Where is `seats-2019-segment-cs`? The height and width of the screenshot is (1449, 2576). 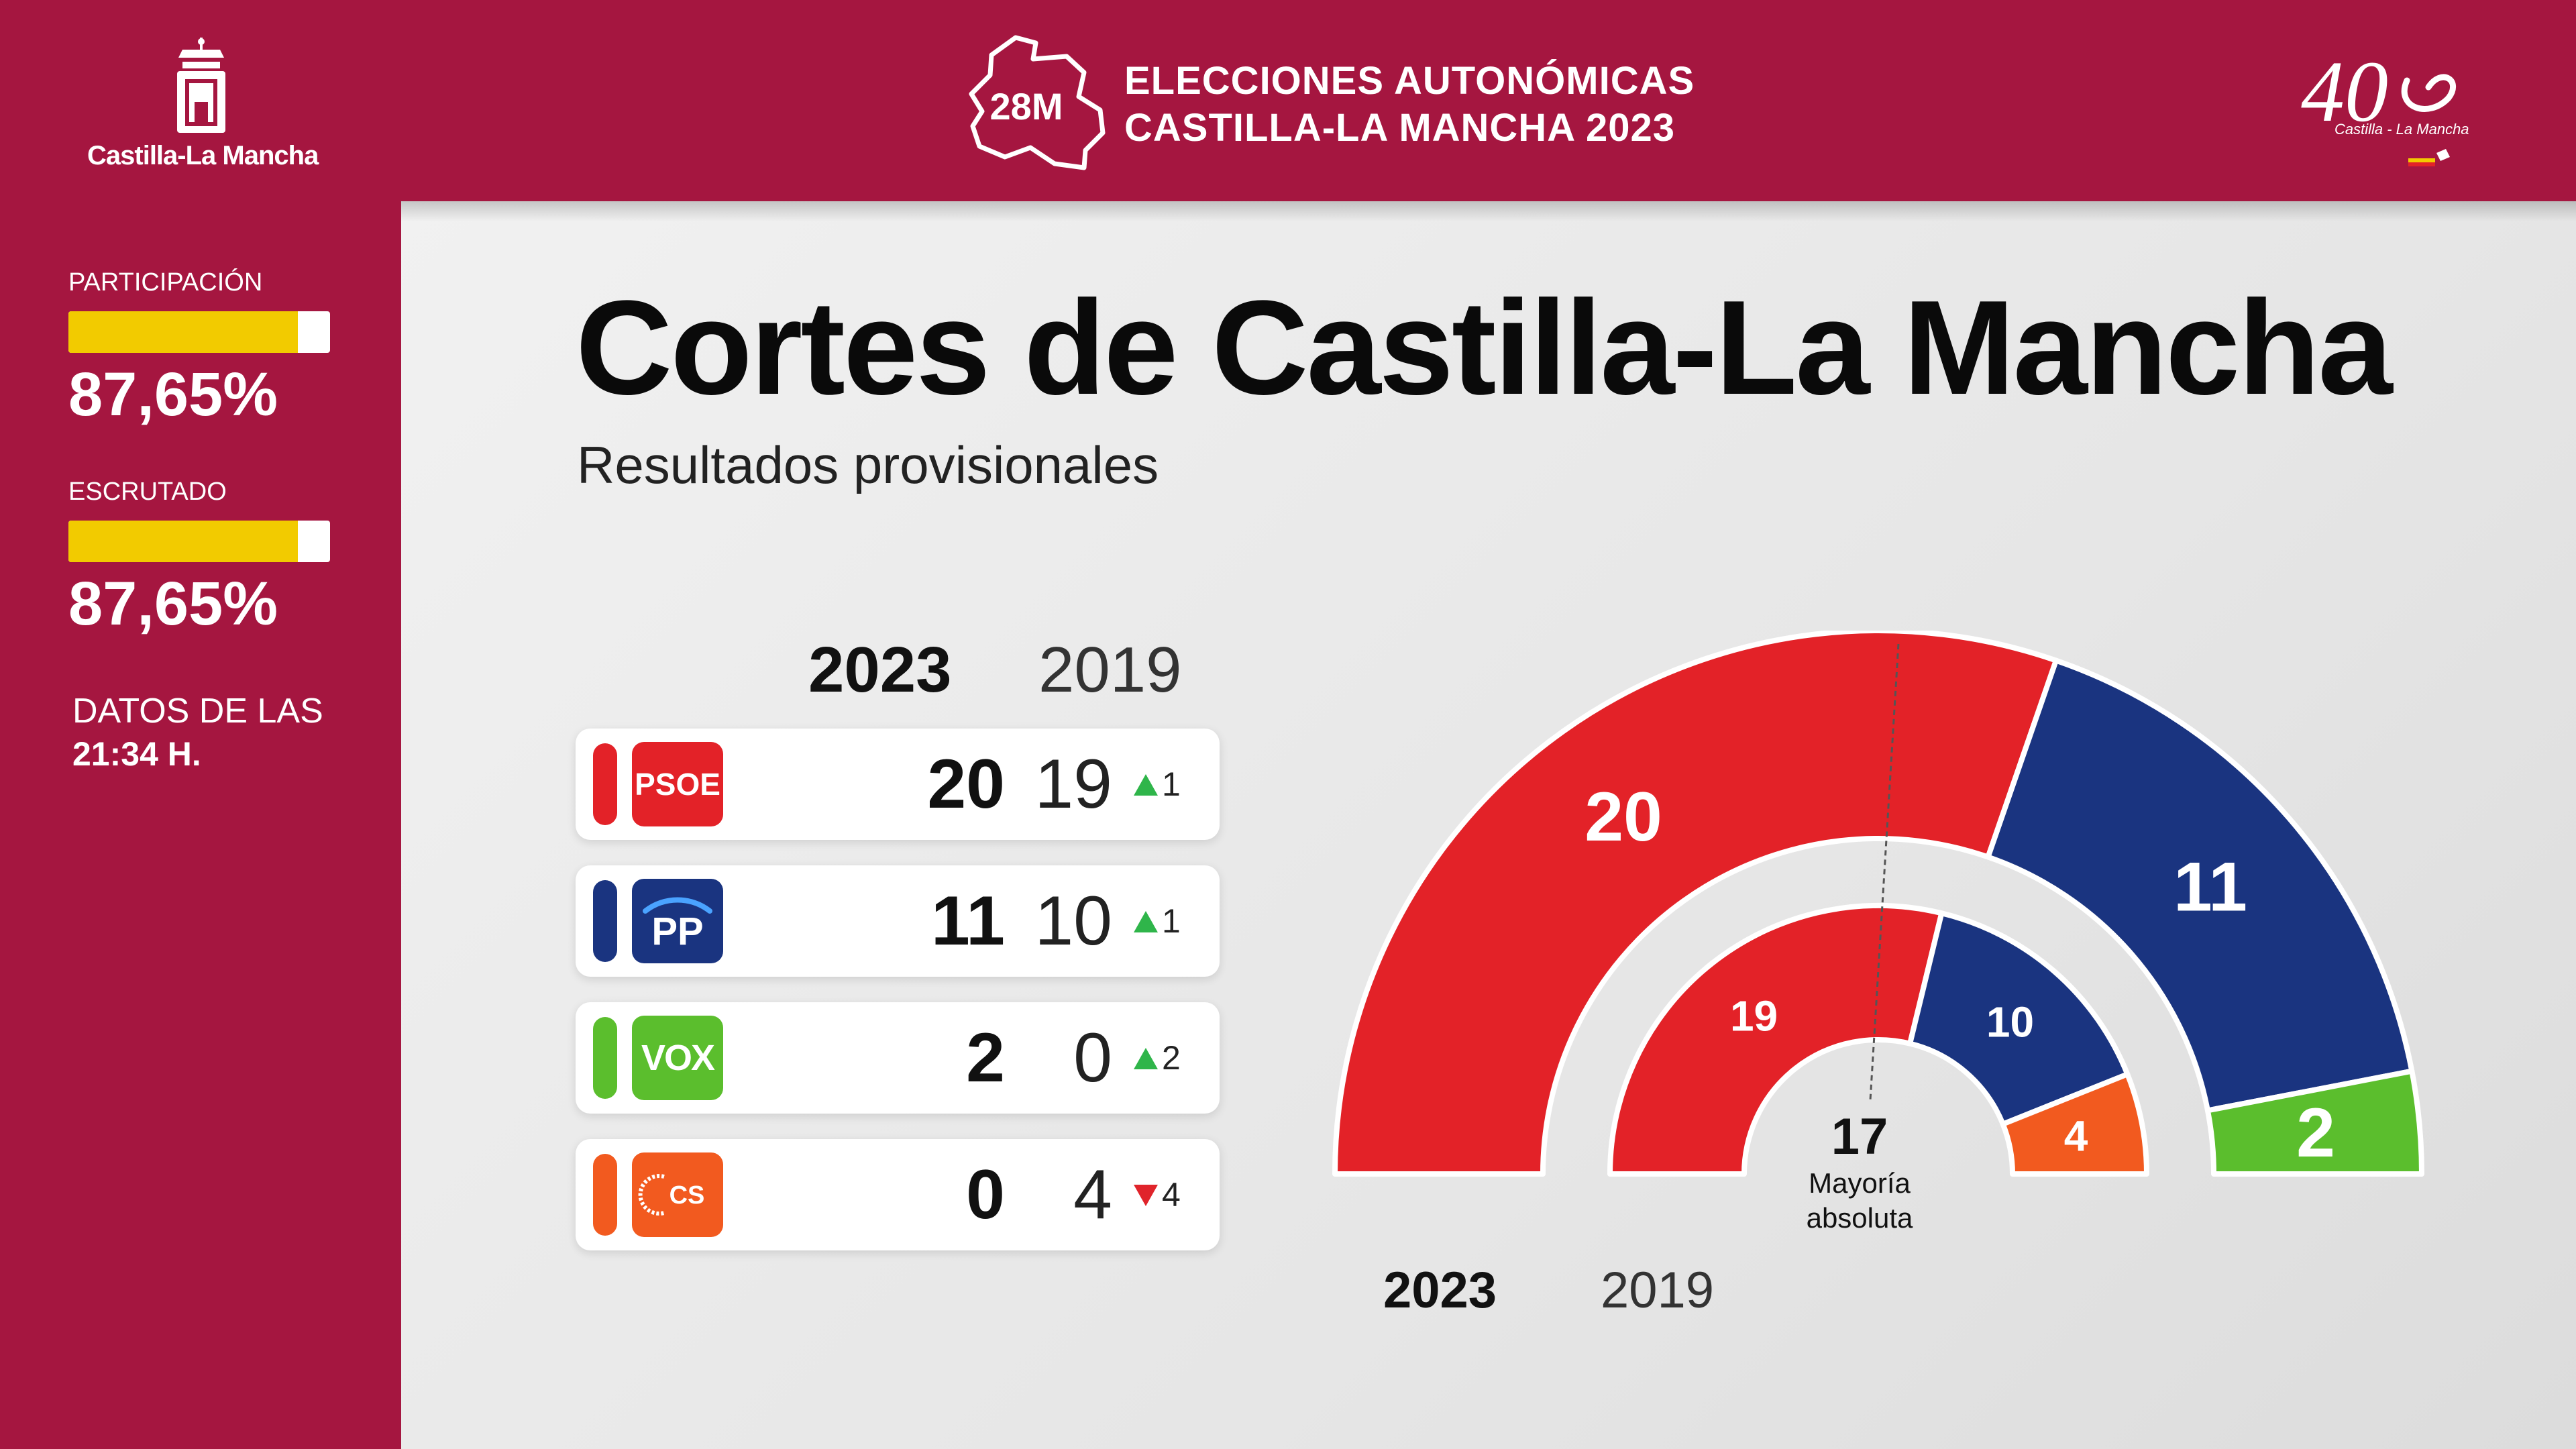
seats-2019-segment-cs is located at coordinates (2074, 1124).